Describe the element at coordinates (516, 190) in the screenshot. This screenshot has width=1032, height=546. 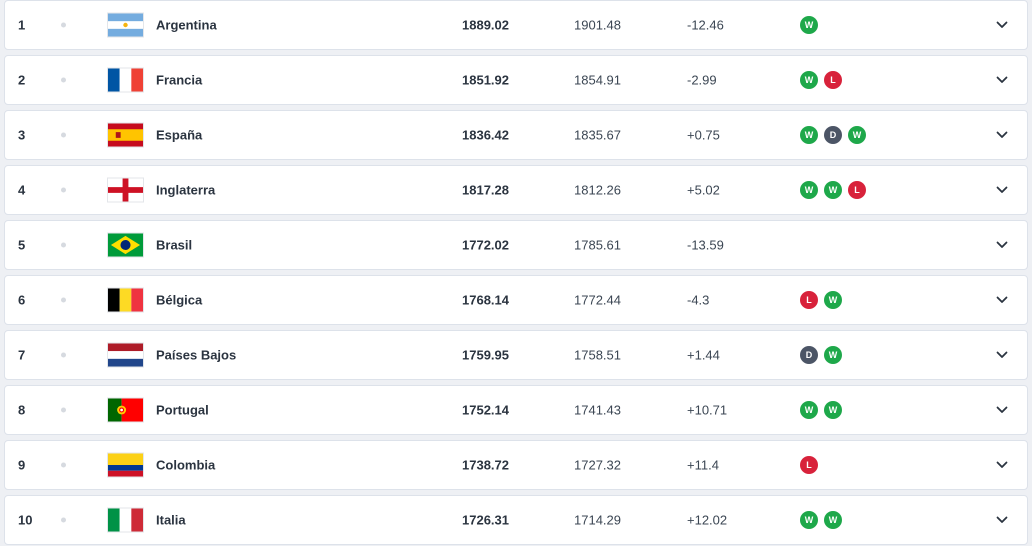
I see `ranking-row-inglaterra: 4 Inglaterra 1817.28 1812.26 +5.02 W W L` at that location.